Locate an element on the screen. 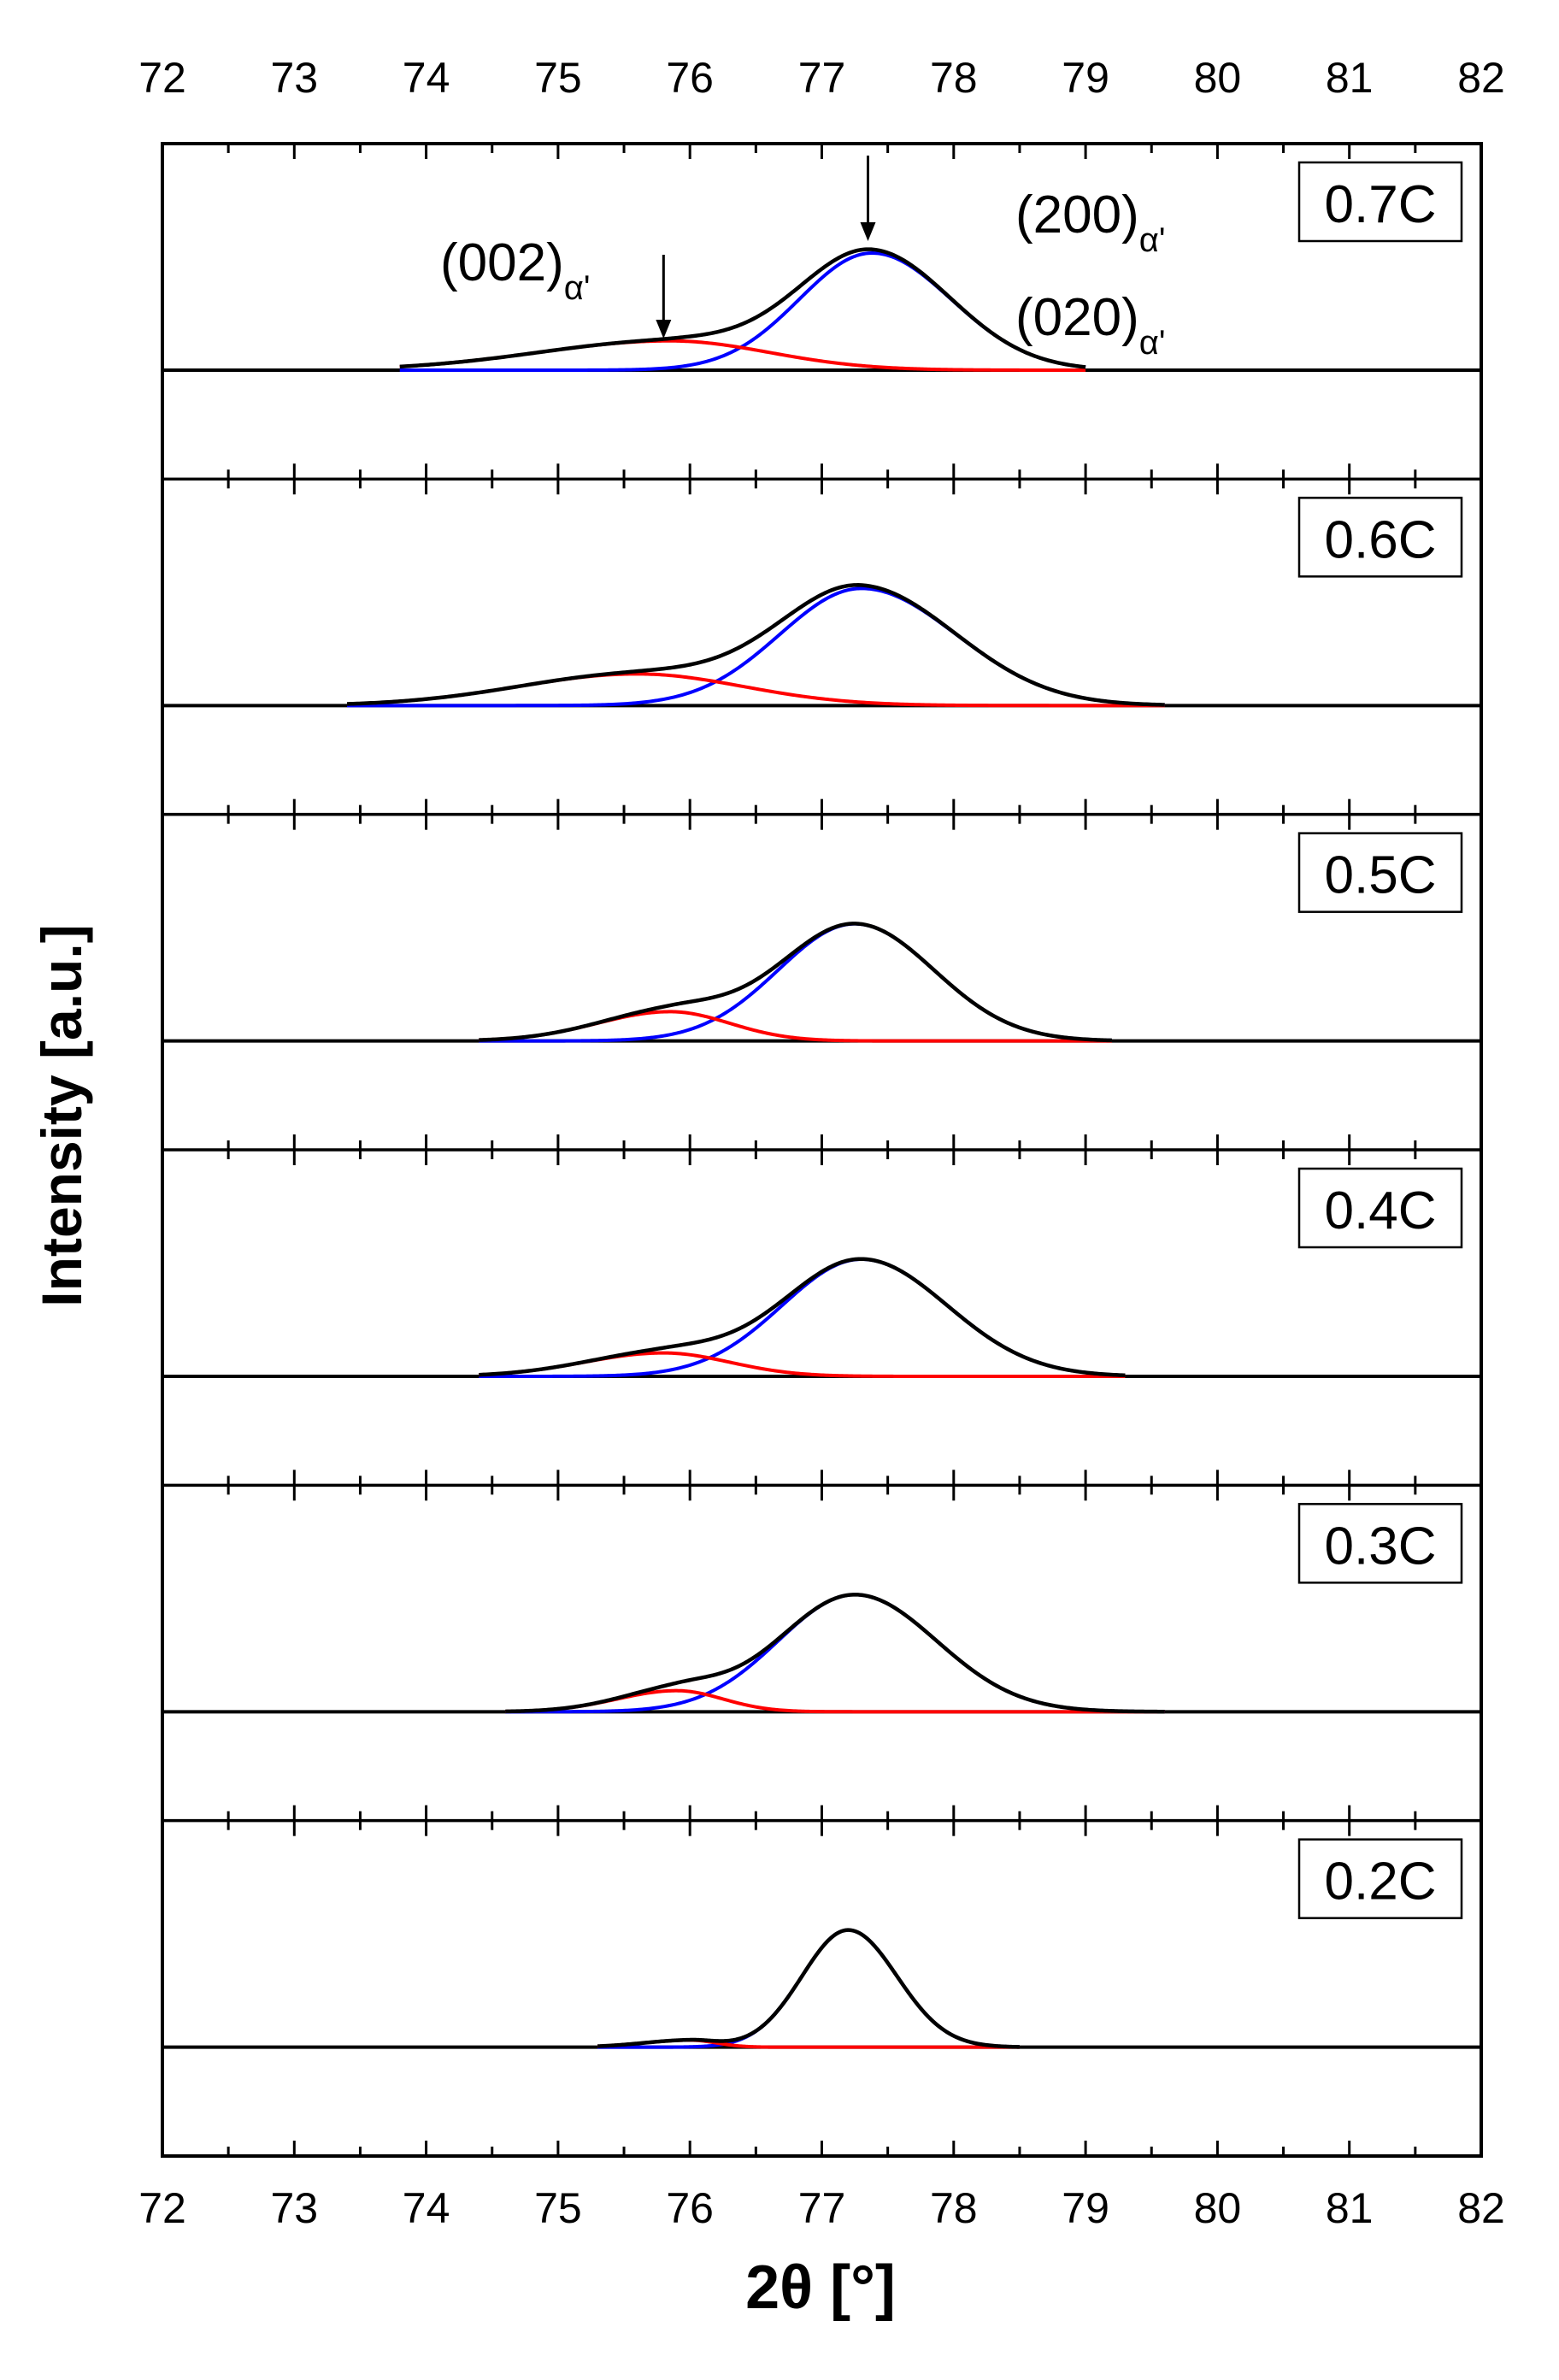  annotation-200-subscript: α' is located at coordinates (1152, 240).